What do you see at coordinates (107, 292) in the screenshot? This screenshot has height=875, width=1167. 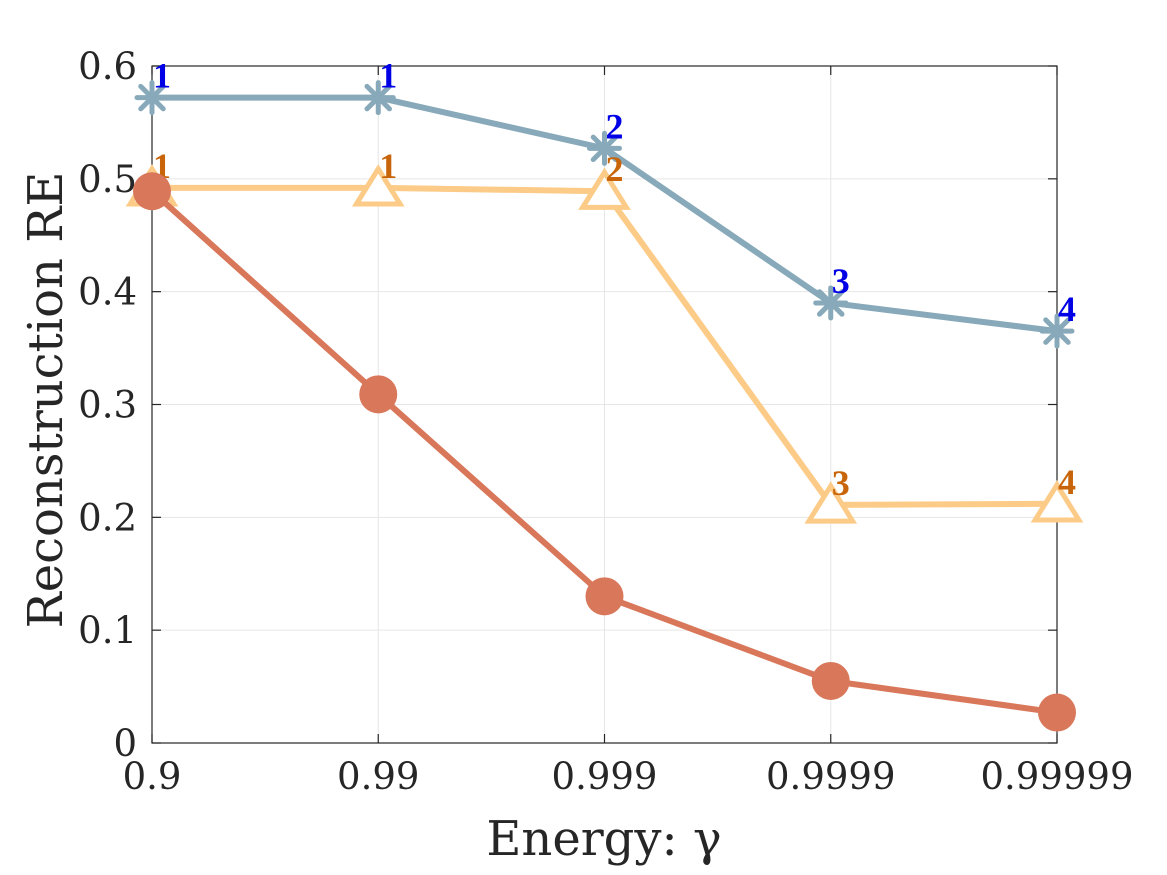 I see `y-tick-label: 0.4` at bounding box center [107, 292].